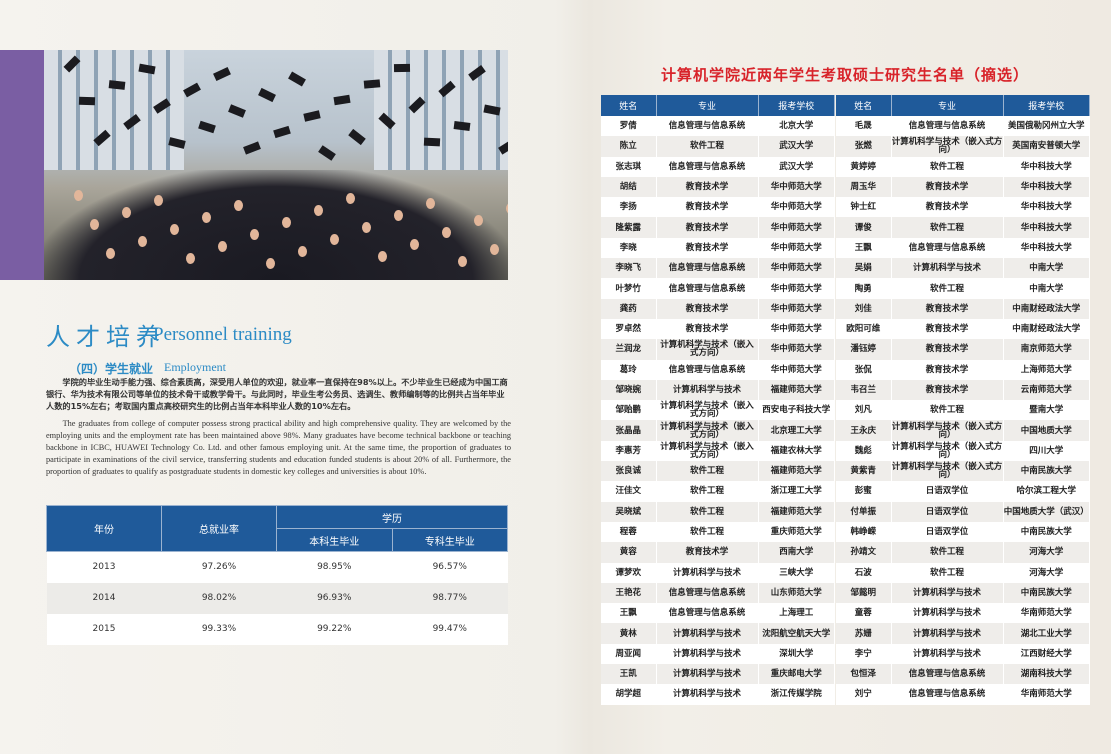  Describe the element at coordinates (707, 451) in the screenshot. I see `major-cell: 计算机科学与技术（嵌入式方向）` at that location.